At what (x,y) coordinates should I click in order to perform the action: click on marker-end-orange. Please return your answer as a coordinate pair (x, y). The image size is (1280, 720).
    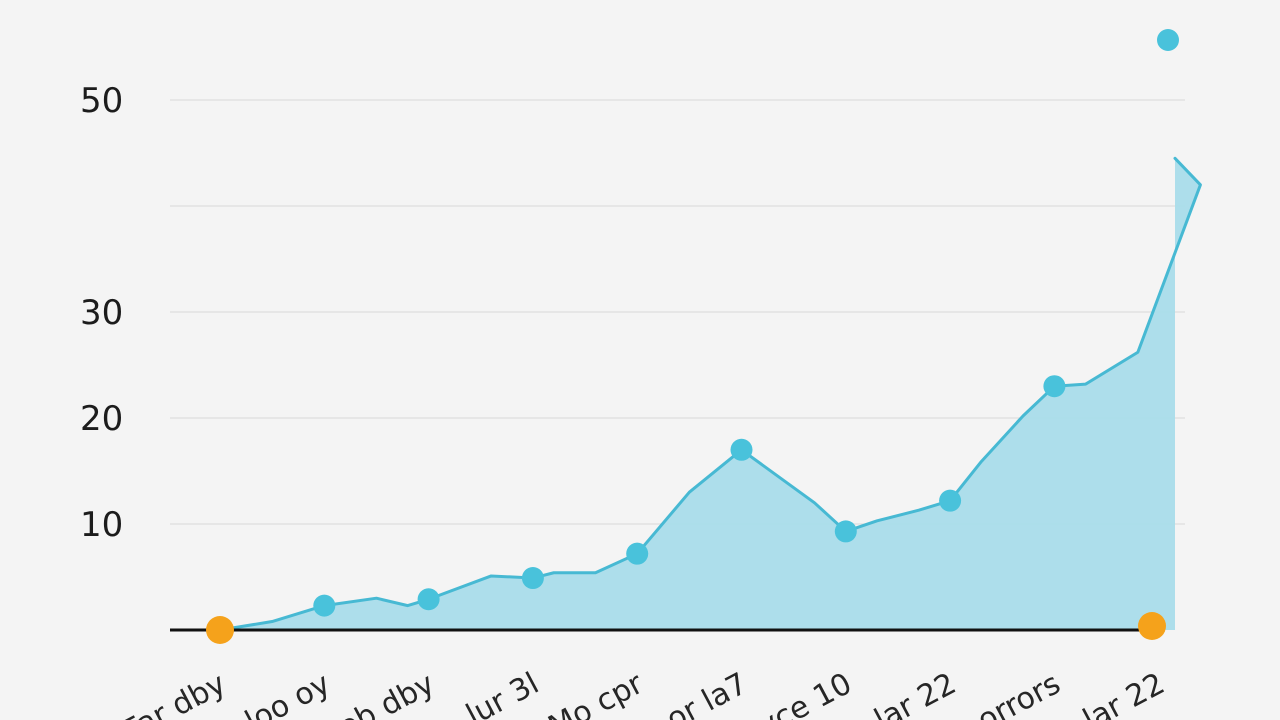
    Looking at the image, I should click on (1152, 626).